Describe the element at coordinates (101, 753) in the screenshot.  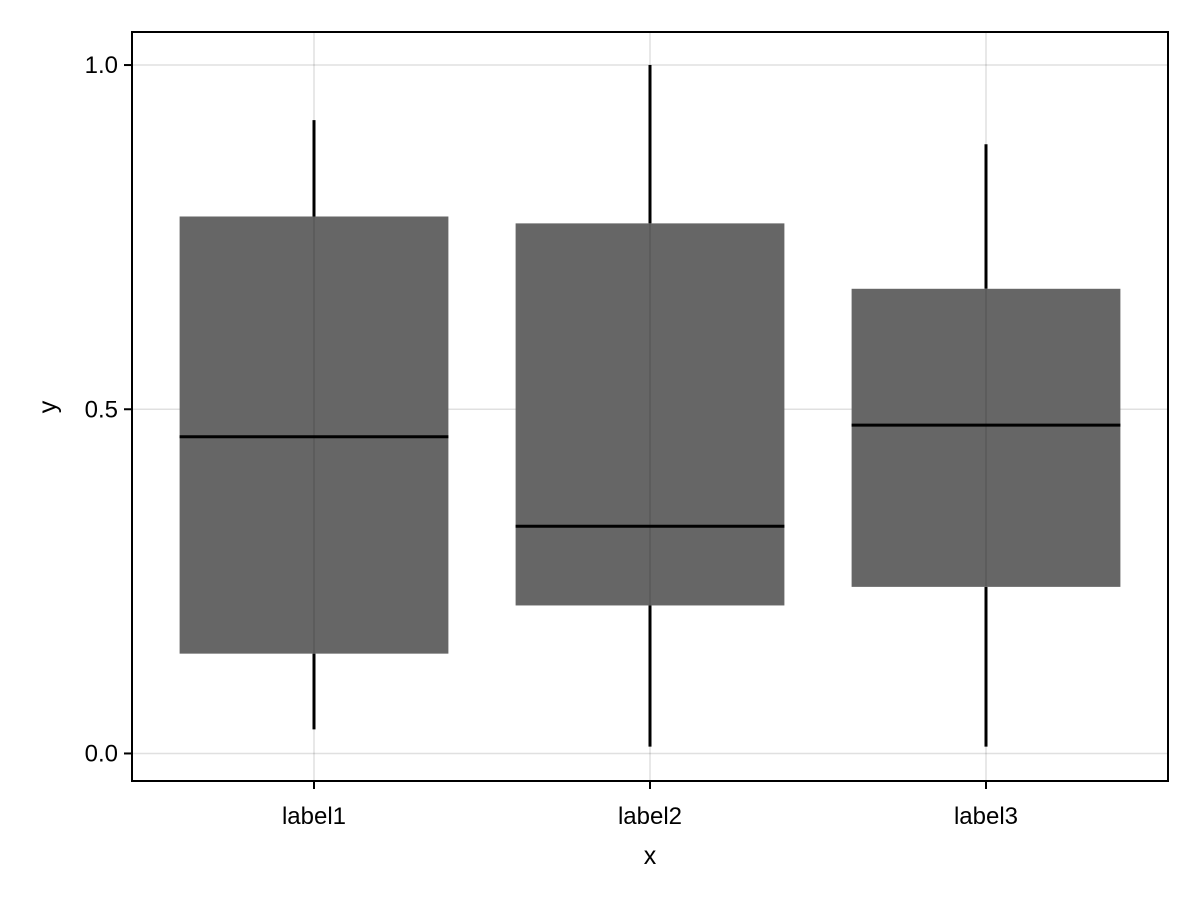
I see `y-tick-label: 0.0` at that location.